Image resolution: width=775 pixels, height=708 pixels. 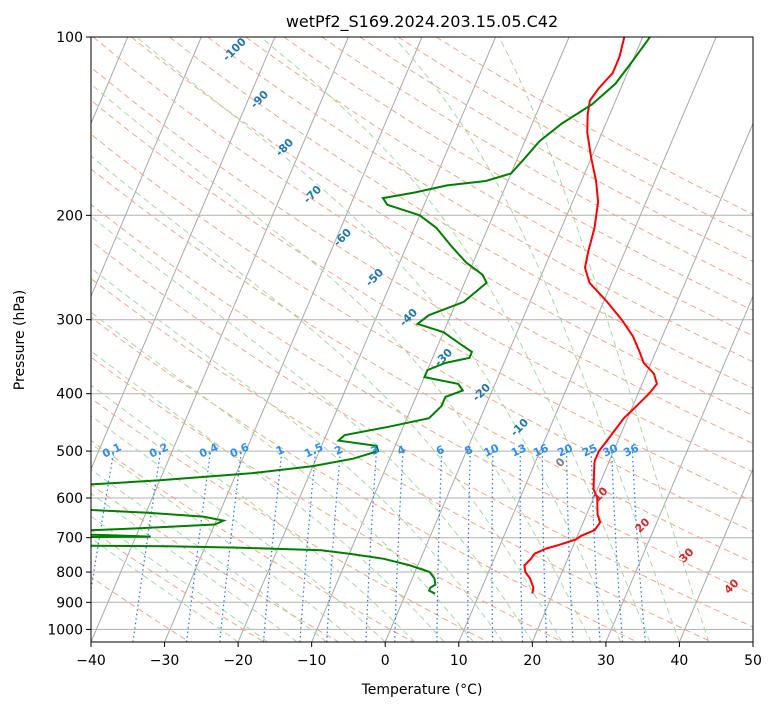 I want to click on y-tick-label: 1000, so click(x=65, y=630).